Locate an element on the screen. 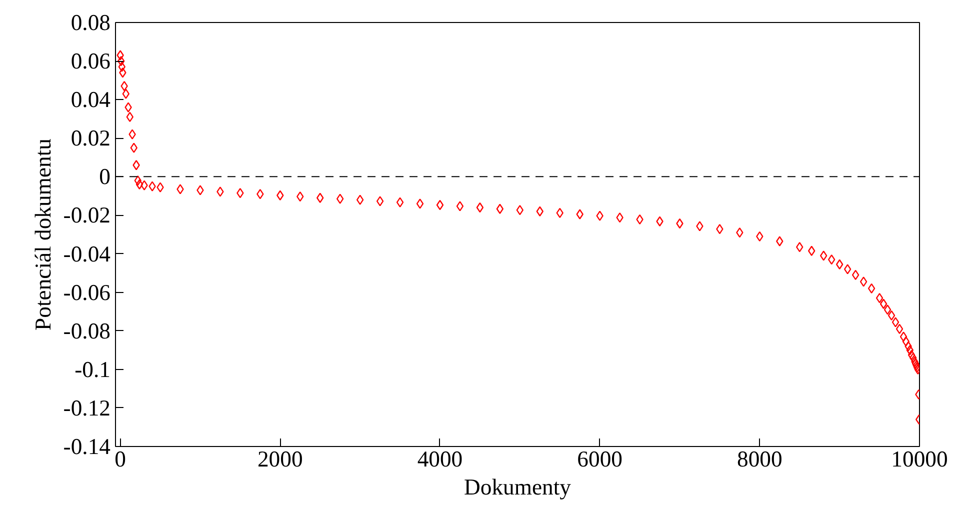  y-tick-label: -0.06 is located at coordinates (87, 292).